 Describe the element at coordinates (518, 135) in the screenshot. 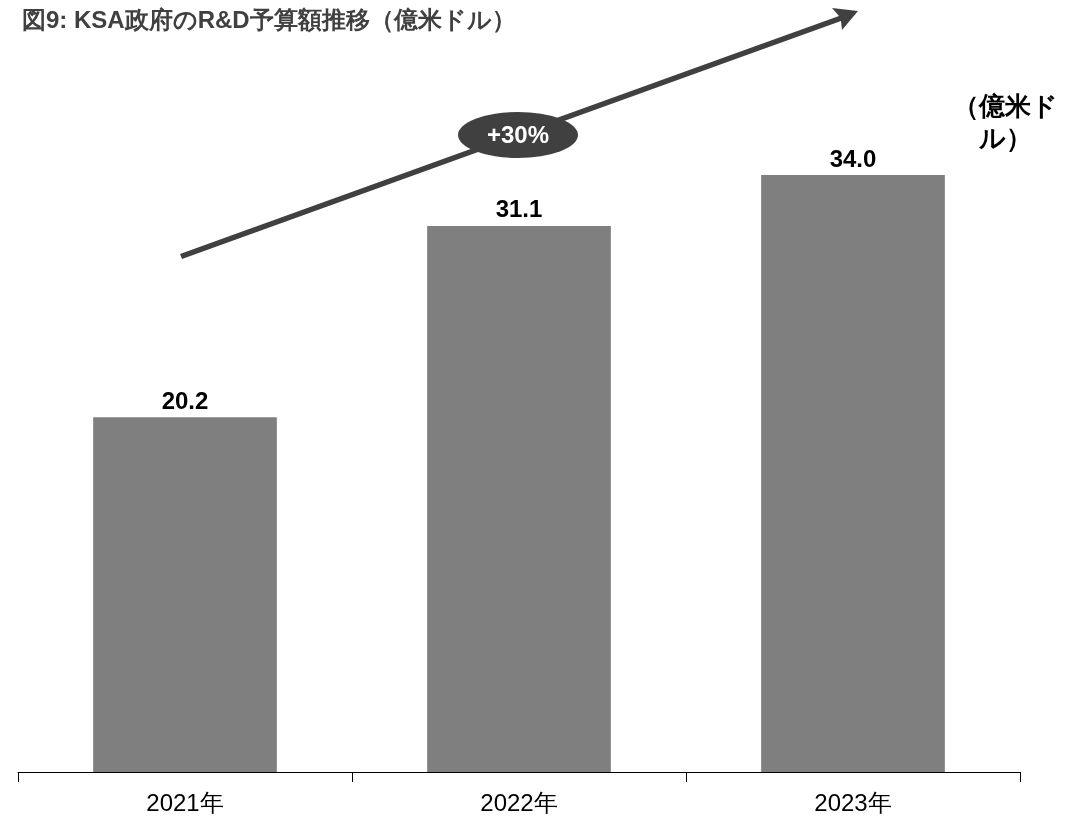

I see `text: +30%` at that location.